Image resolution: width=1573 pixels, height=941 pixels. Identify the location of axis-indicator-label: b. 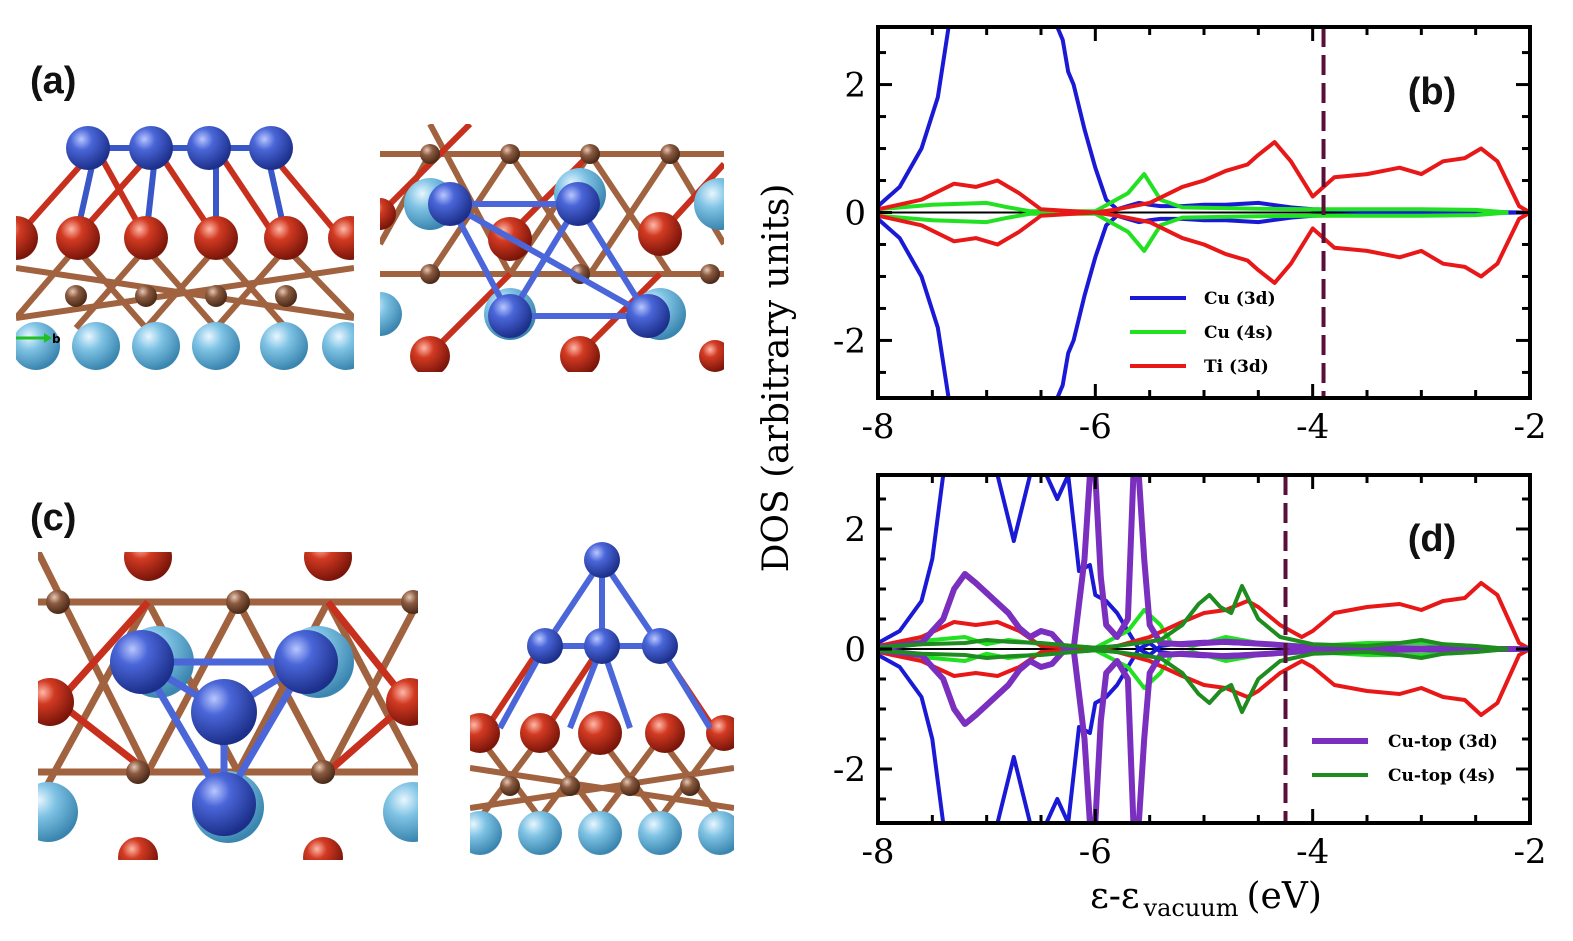
(56, 339).